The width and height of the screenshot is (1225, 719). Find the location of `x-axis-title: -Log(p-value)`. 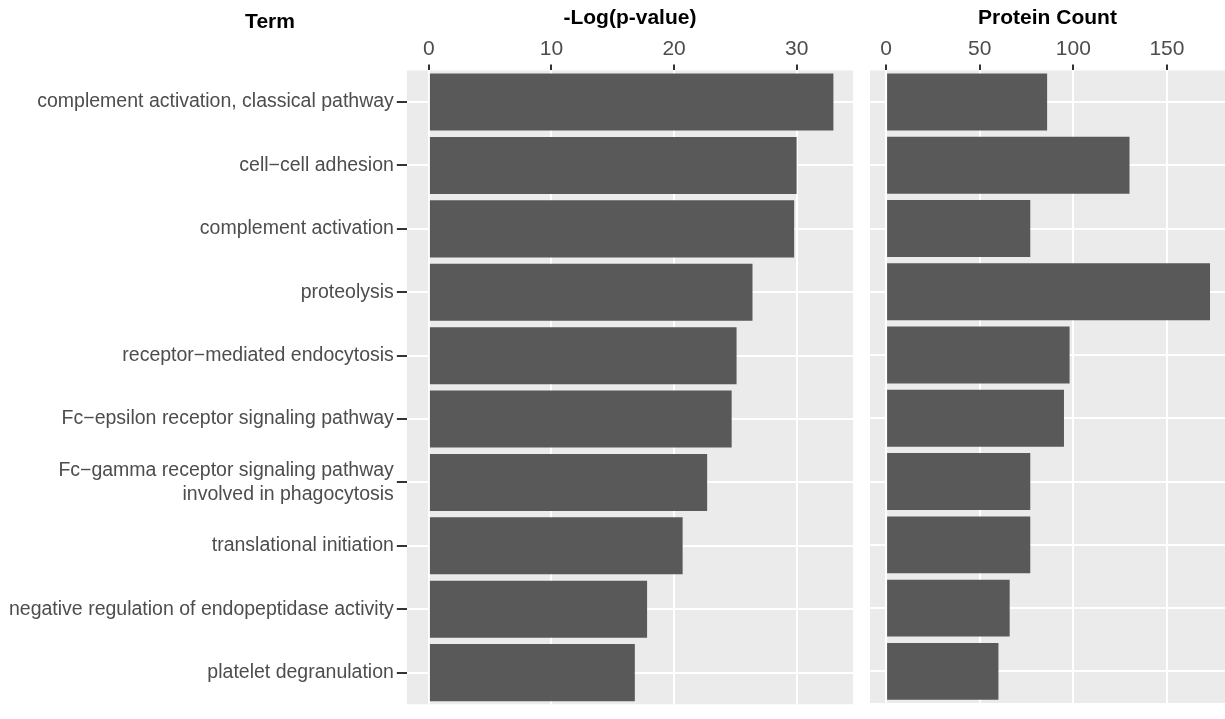

x-axis-title: -Log(p-value) is located at coordinates (630, 17).